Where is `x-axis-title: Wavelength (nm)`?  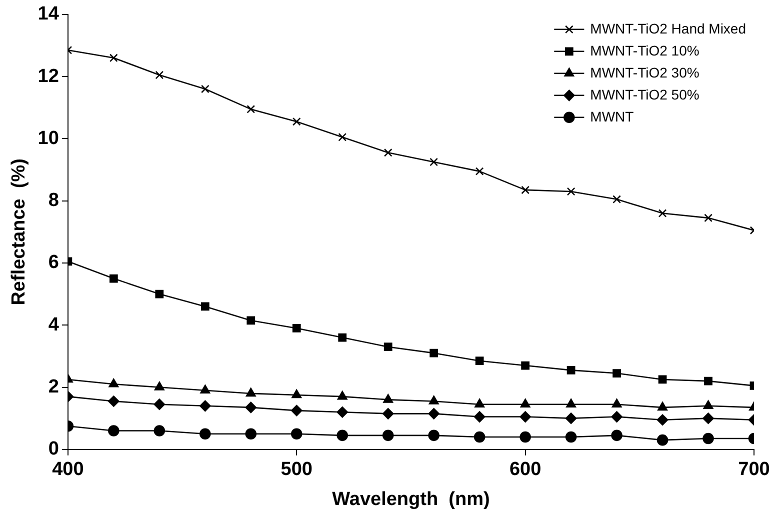 x-axis-title: Wavelength (nm) is located at coordinates (411, 499).